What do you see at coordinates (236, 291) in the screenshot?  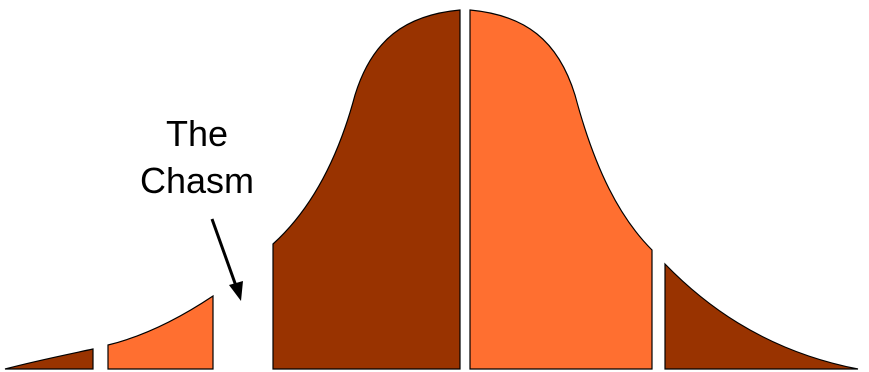 I see `chasm-arrow-head` at bounding box center [236, 291].